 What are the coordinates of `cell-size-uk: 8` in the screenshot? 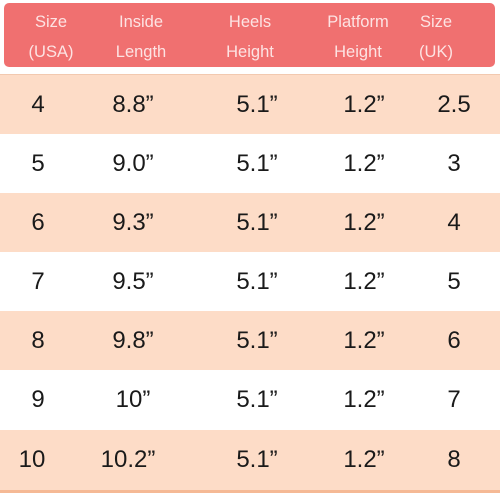 It's located at (454, 459).